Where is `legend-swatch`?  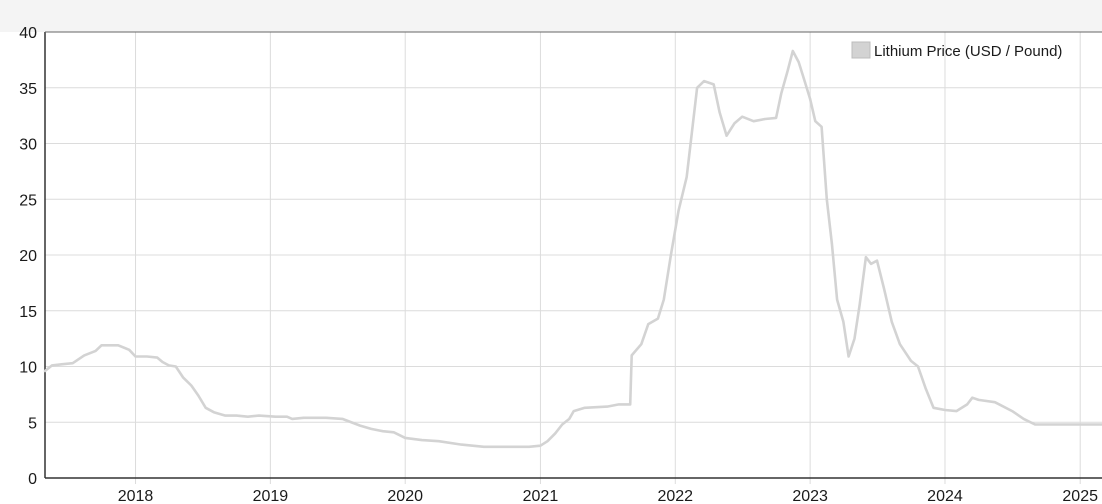 legend-swatch is located at coordinates (861, 50).